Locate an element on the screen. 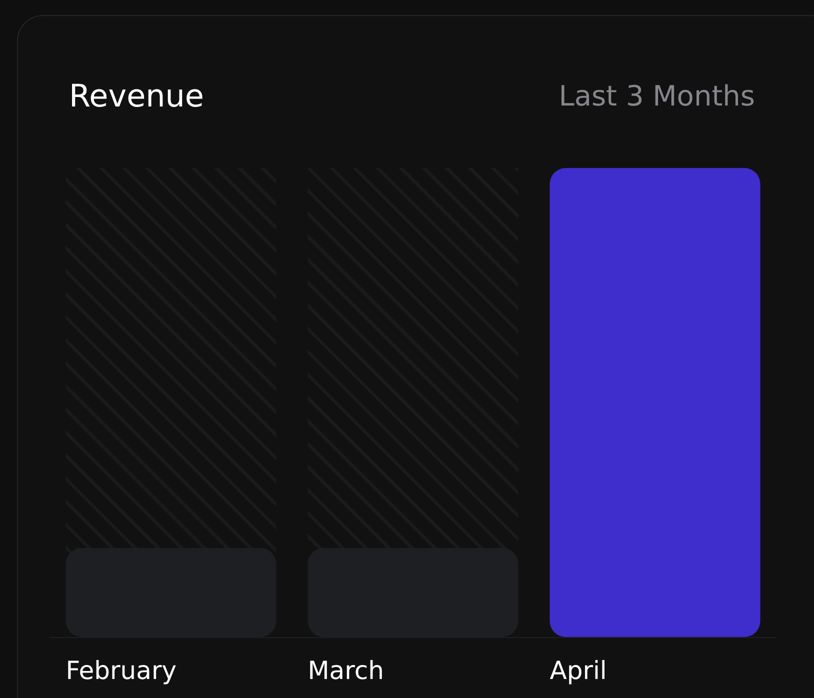  chart-title: Revenue is located at coordinates (136, 96).